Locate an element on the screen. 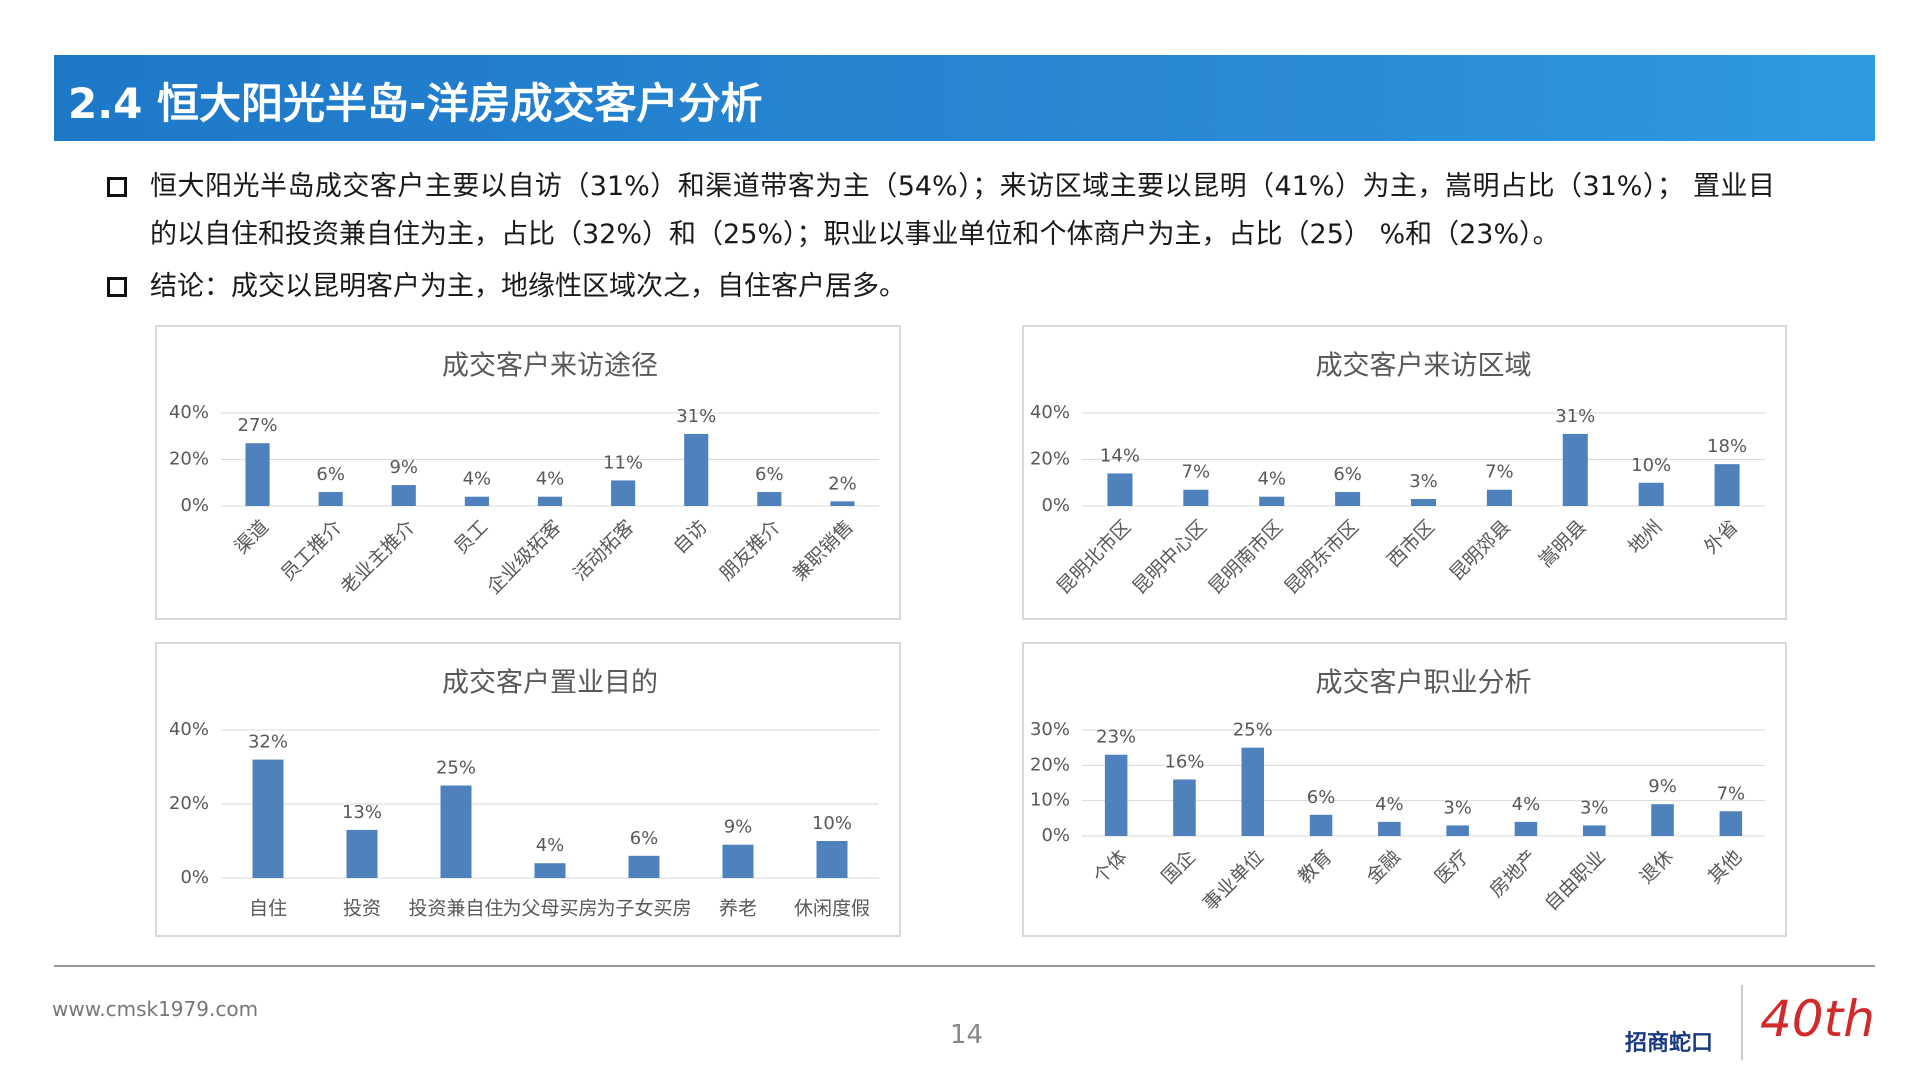  x-tick-label: 自住 is located at coordinates (268, 909).